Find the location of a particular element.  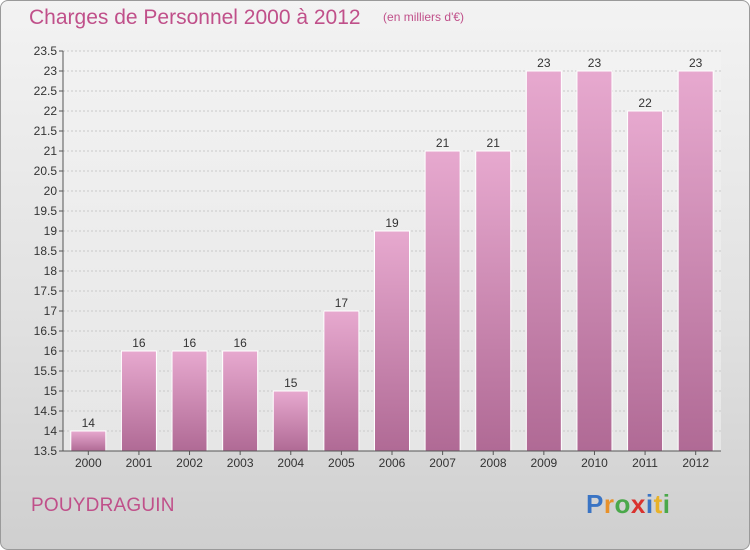

y-tick-label: 19.5 is located at coordinates (46, 211).